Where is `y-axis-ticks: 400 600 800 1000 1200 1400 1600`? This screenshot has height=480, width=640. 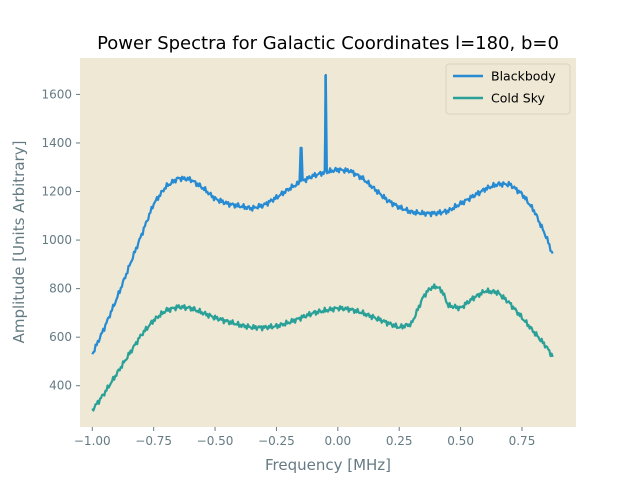
y-axis-ticks: 400 600 800 1000 1200 1400 1600 is located at coordinates (60, 240).